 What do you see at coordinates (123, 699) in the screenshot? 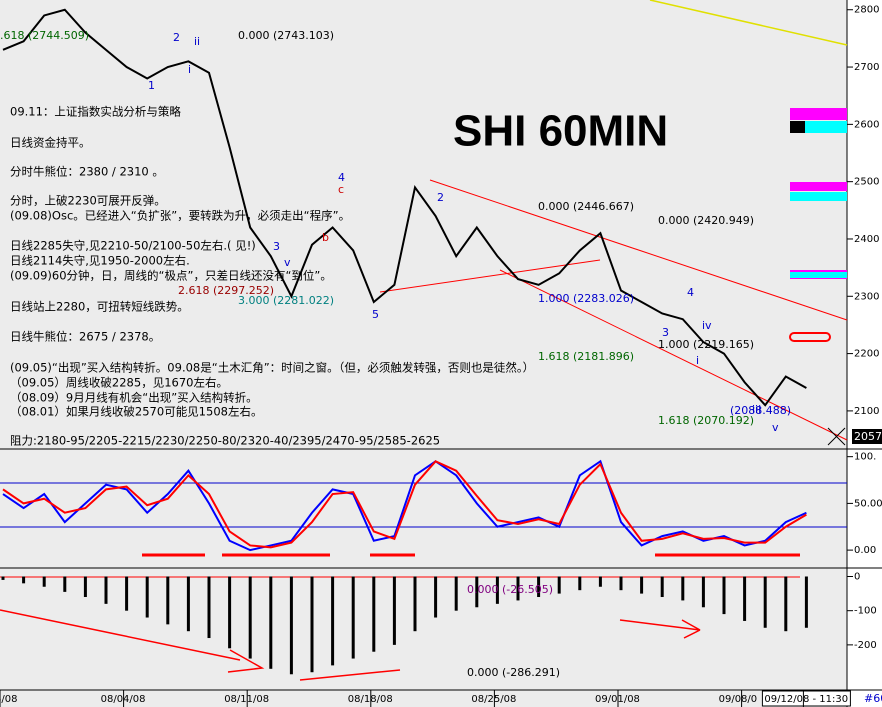
I see `x-tick-label: 08/04/08` at bounding box center [123, 699].